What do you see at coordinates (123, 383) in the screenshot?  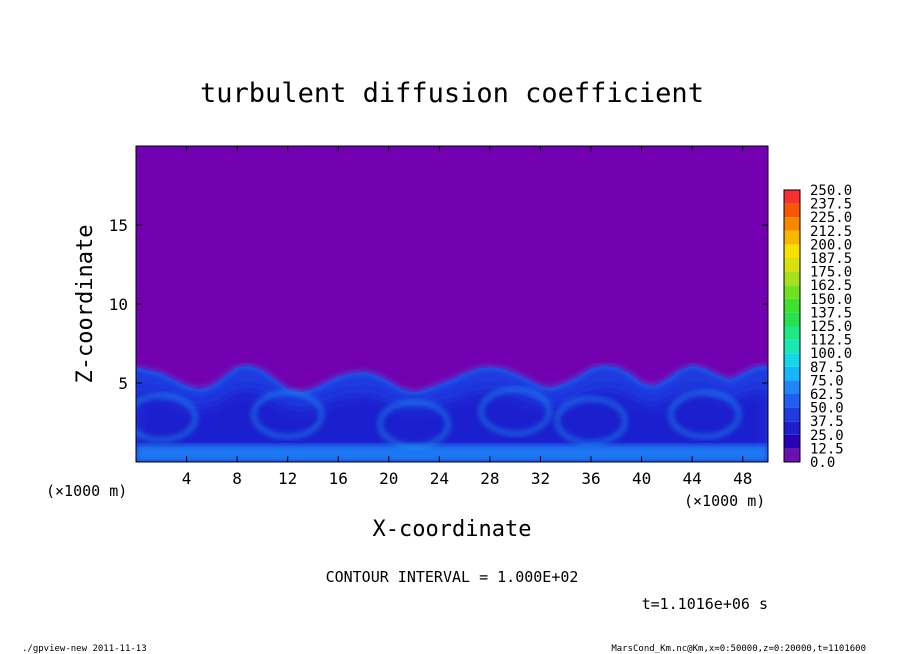 I see `y-tick-label: 5` at bounding box center [123, 383].